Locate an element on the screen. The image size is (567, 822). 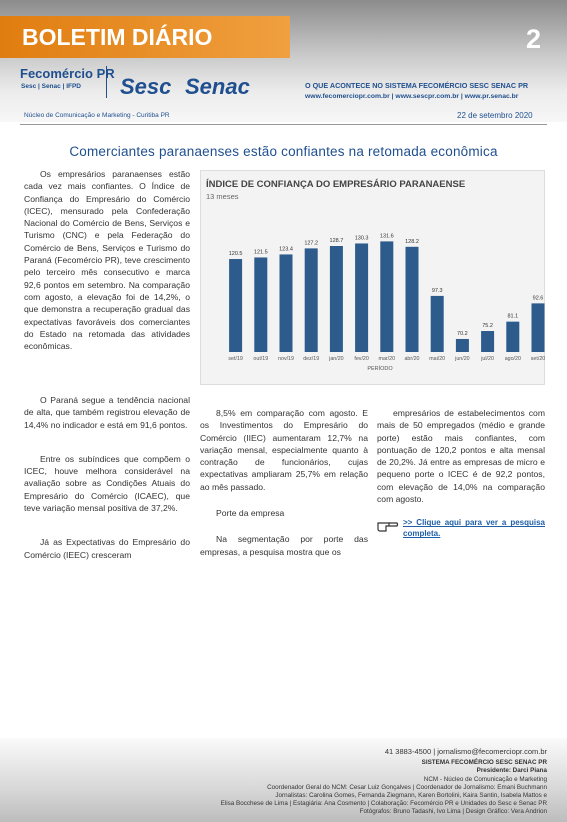
x-tick-label: jun/20 is located at coordinates (461, 359).